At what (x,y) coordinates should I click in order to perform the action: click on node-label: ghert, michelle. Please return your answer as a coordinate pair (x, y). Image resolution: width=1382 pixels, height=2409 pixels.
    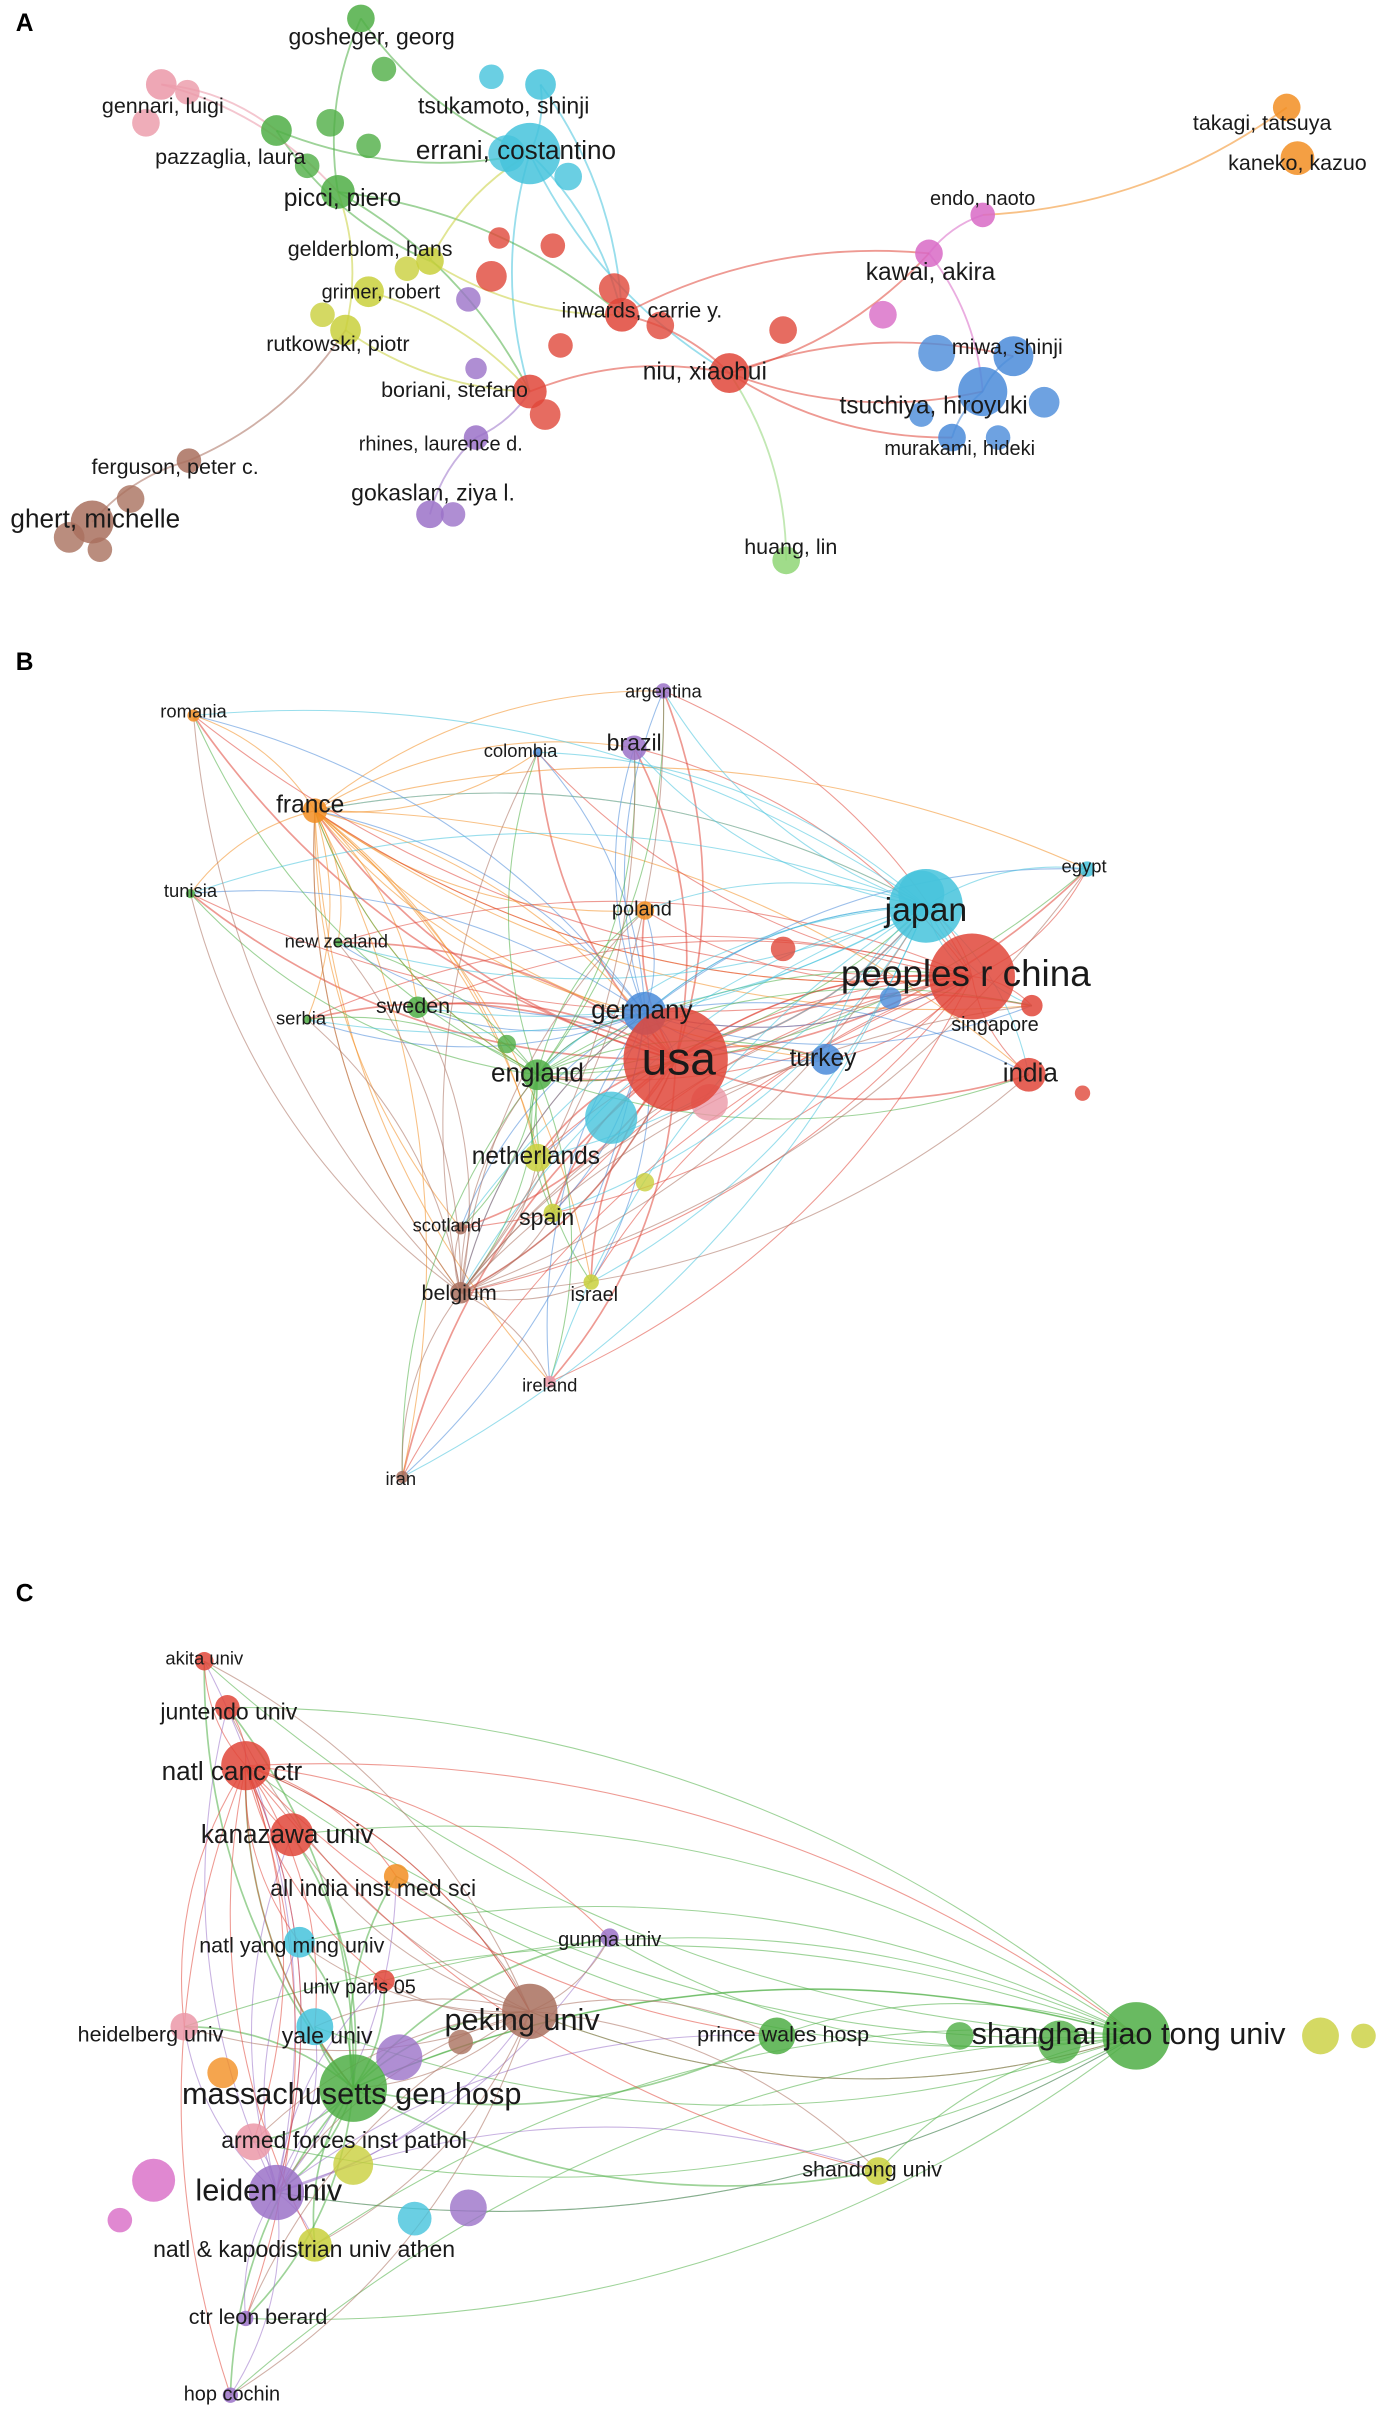
    Looking at the image, I should click on (95, 518).